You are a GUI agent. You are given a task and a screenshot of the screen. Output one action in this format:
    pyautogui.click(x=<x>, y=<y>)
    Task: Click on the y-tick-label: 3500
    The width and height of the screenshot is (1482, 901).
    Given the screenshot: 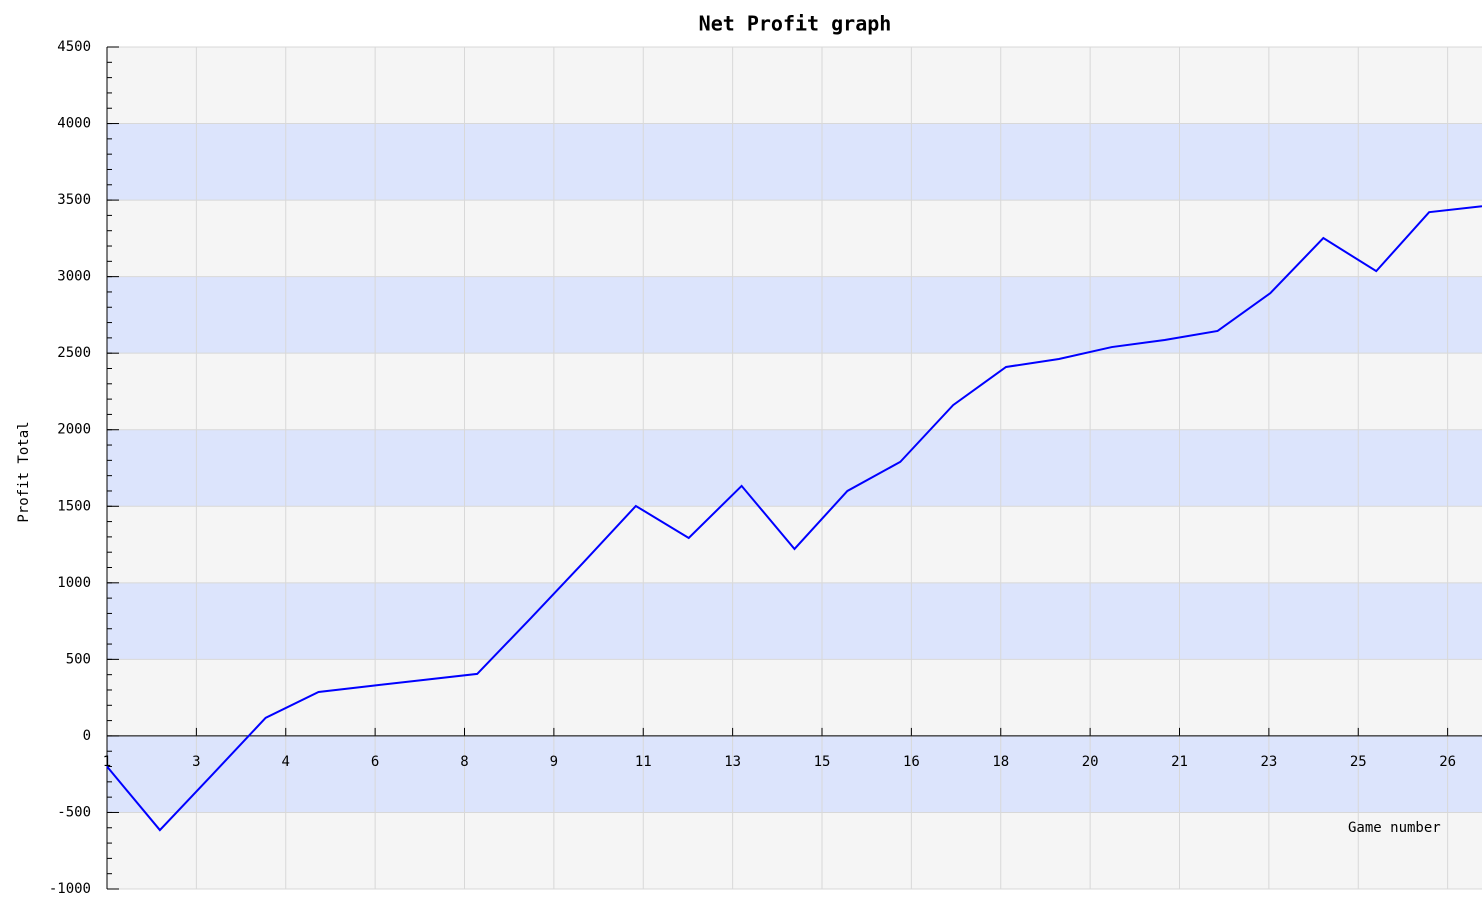 What is the action you would take?
    pyautogui.click(x=74, y=200)
    